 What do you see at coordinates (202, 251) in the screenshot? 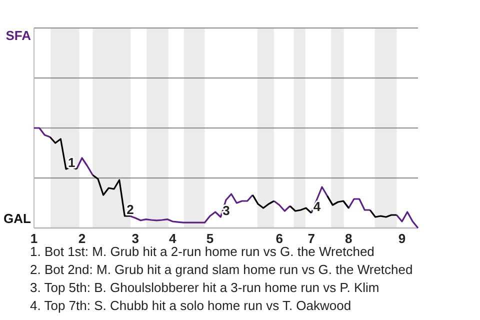
I see `text: 1. Bot 1st: M. Grub hit a 2-run home run vs G. the Wretched` at bounding box center [202, 251].